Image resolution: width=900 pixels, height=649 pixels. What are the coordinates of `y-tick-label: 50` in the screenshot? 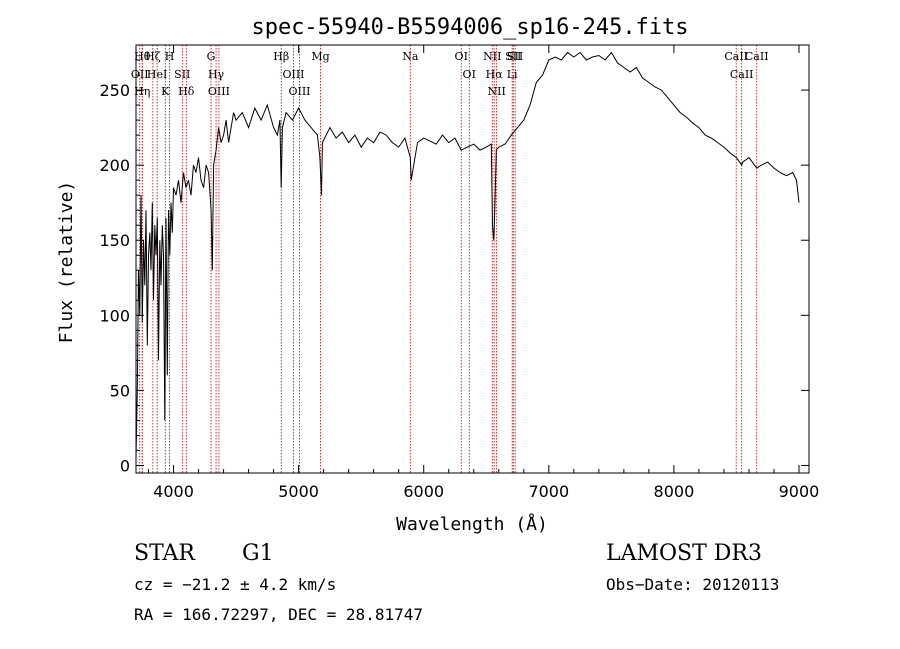 It's located at (120, 390).